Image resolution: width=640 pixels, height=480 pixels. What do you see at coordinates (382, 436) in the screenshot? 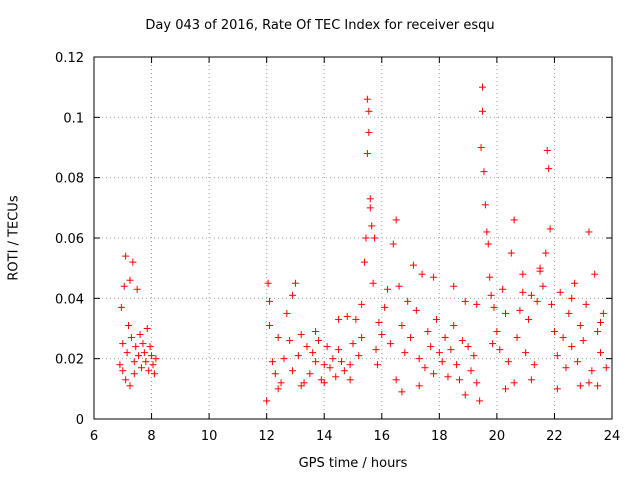
I see `x-tick-label: 16` at bounding box center [382, 436].